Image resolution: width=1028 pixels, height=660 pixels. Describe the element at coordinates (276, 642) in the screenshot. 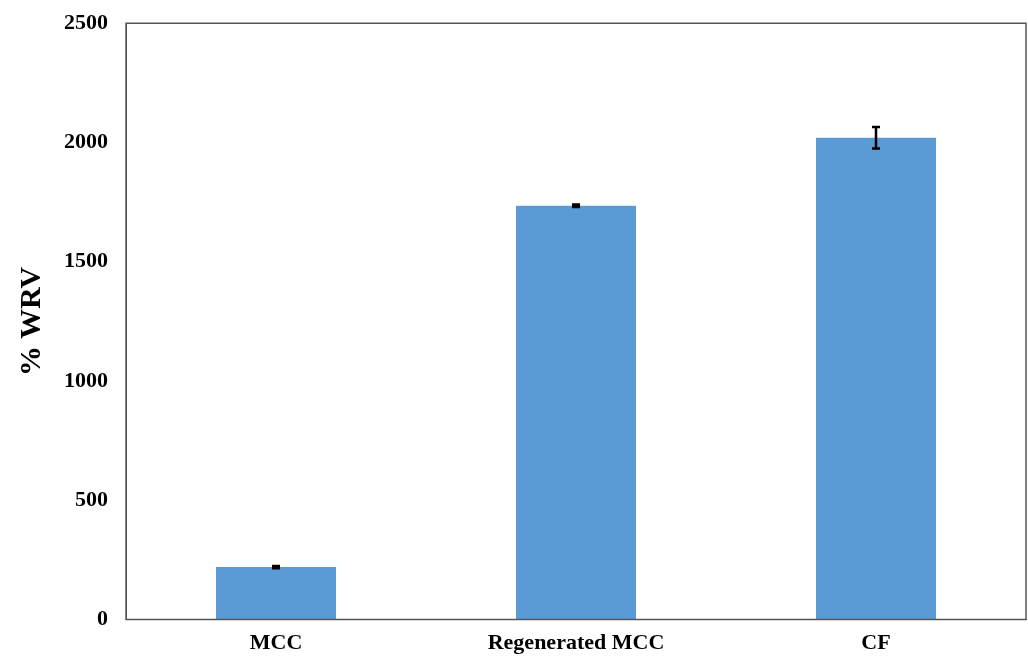

I see `x-tick-label: MCC` at that location.